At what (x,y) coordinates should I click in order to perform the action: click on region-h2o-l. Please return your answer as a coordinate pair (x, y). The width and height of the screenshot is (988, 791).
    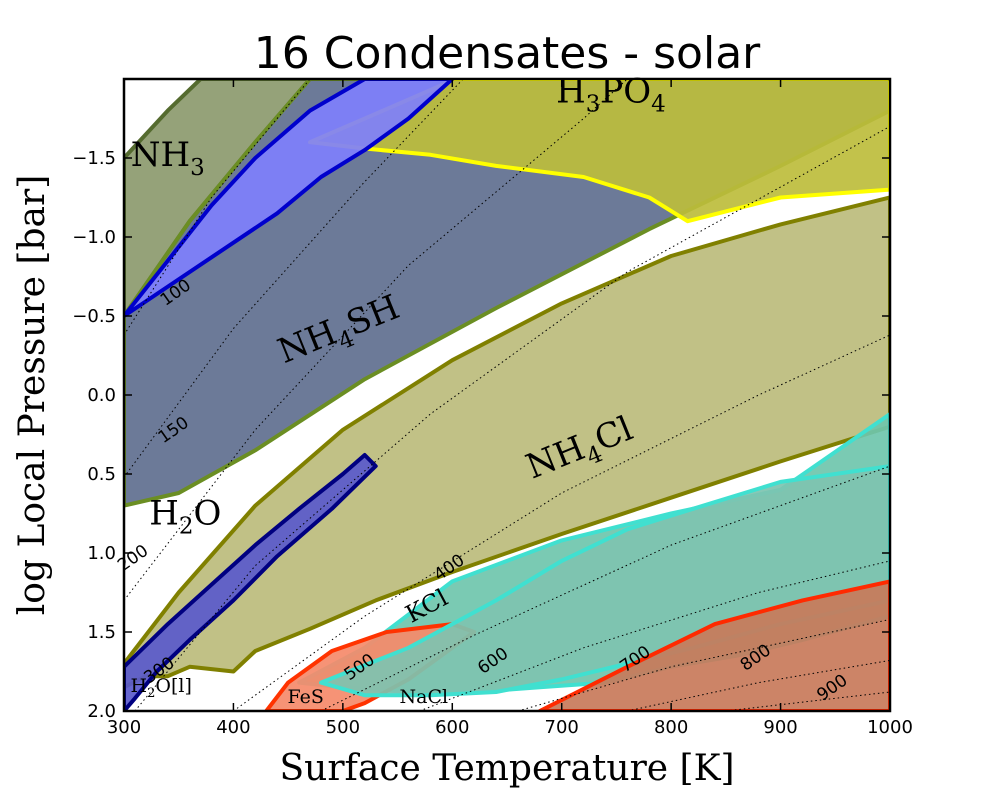
    Looking at the image, I should click on (251, 582).